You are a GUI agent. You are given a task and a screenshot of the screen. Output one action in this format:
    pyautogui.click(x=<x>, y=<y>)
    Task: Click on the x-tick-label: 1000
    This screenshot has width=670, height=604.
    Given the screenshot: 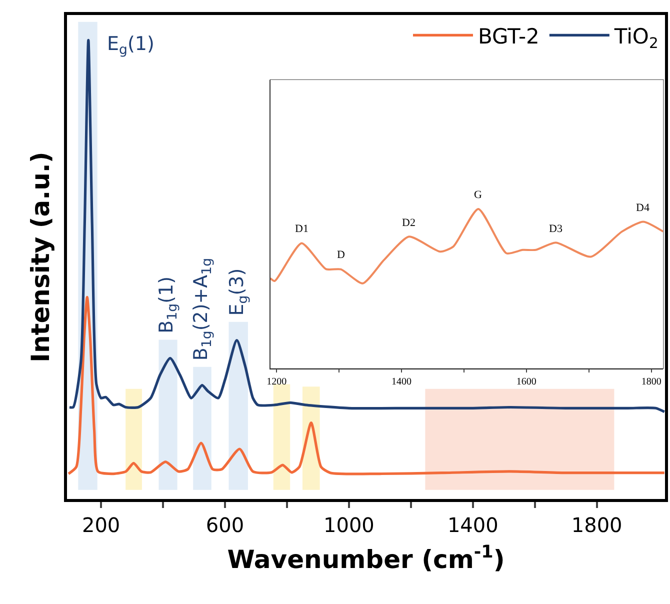 What is the action you would take?
    pyautogui.click(x=349, y=525)
    